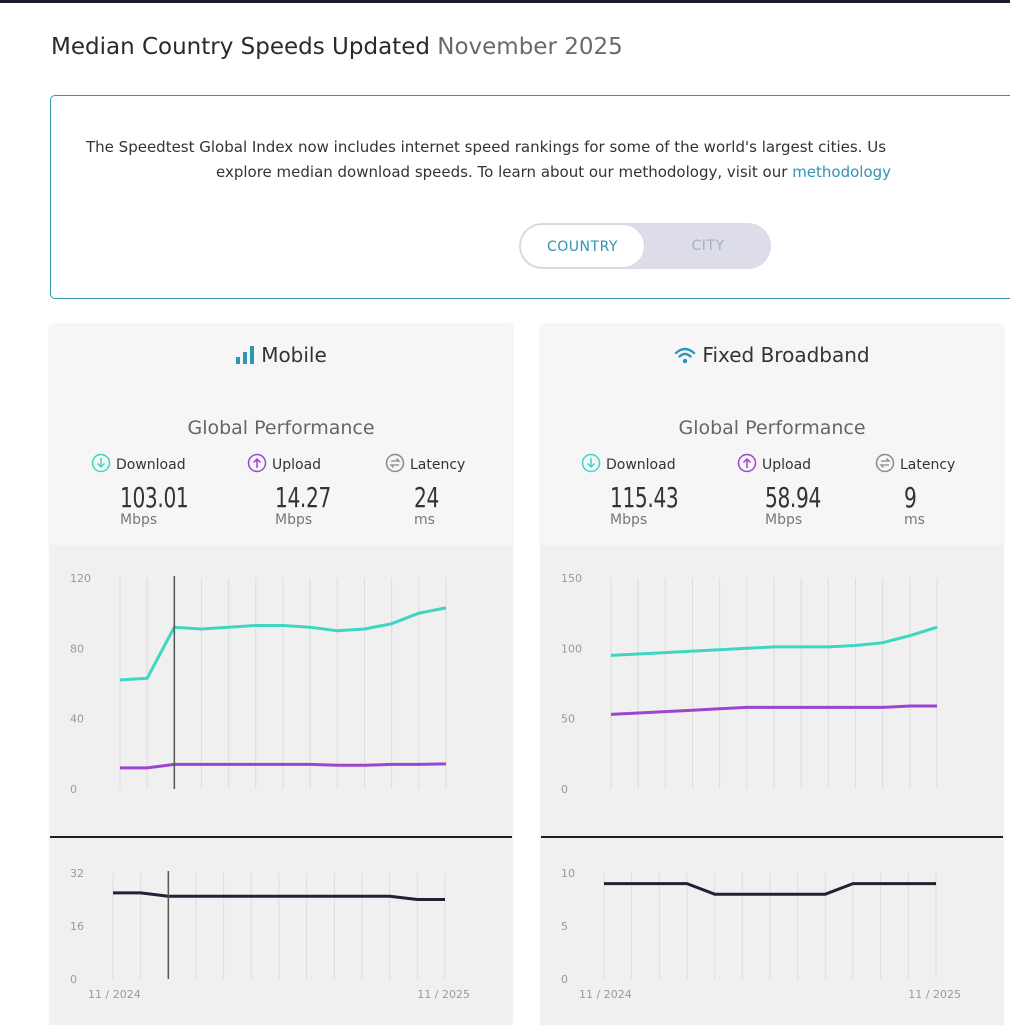 This screenshot has width=1010, height=1025. Describe the element at coordinates (770, 889) in the screenshot. I see `fixed-latency-series-line` at that location.